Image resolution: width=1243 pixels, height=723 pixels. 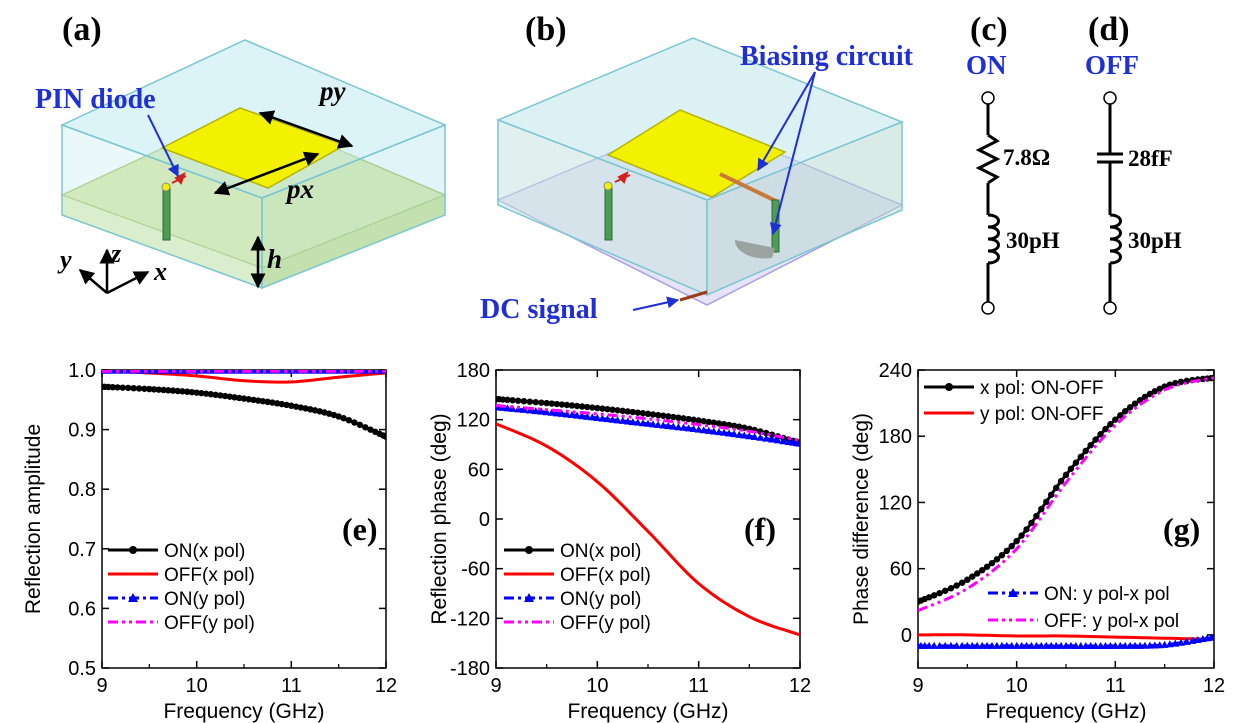 What do you see at coordinates (33, 519) in the screenshot?
I see `y-axis-label: Reflection amplitude` at bounding box center [33, 519].